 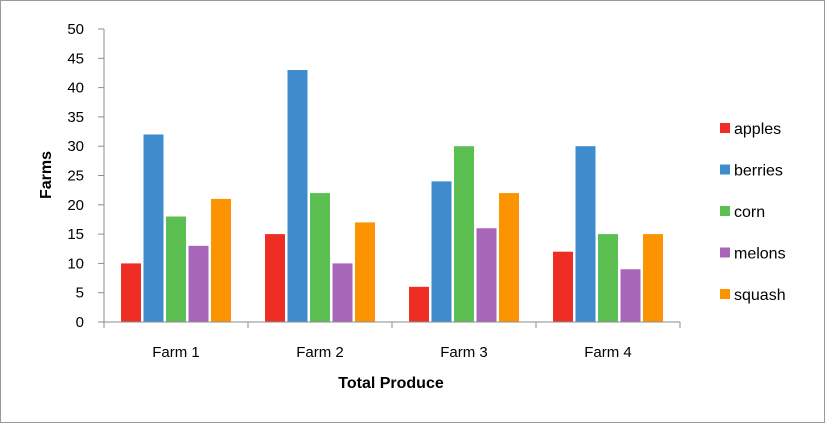 What do you see at coordinates (725, 211) in the screenshot?
I see `legend-swatch-corn` at bounding box center [725, 211].